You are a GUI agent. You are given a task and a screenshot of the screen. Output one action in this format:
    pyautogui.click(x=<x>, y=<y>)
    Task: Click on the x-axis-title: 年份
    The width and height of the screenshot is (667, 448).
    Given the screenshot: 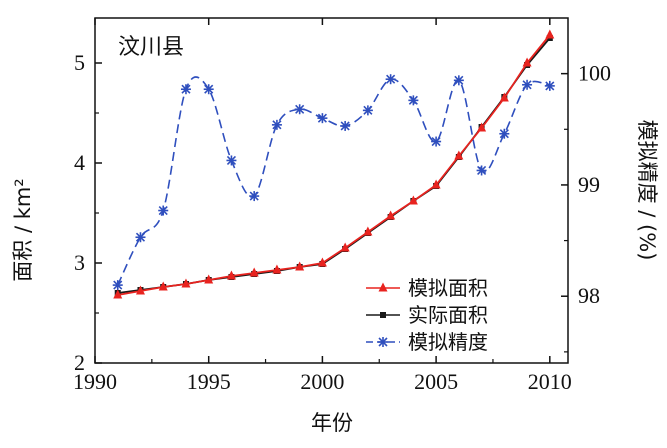 What is the action you would take?
    pyautogui.click(x=332, y=423)
    